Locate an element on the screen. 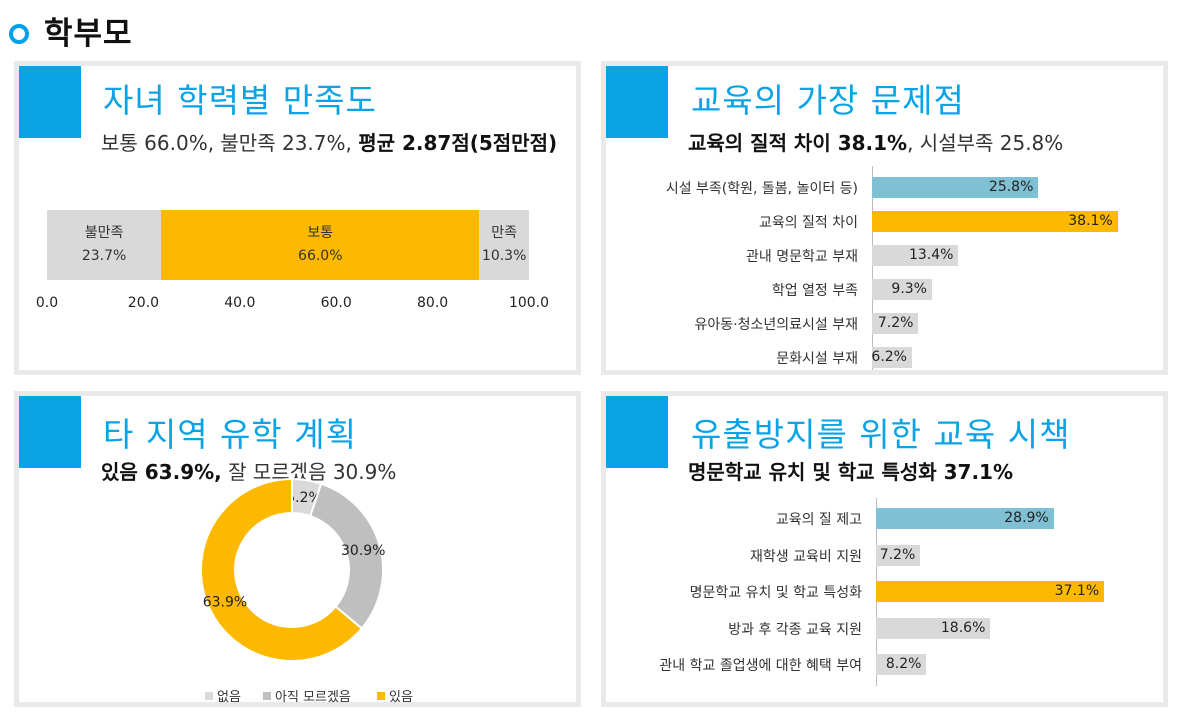  bar-value-label: 25.8% is located at coordinates (1011, 187).